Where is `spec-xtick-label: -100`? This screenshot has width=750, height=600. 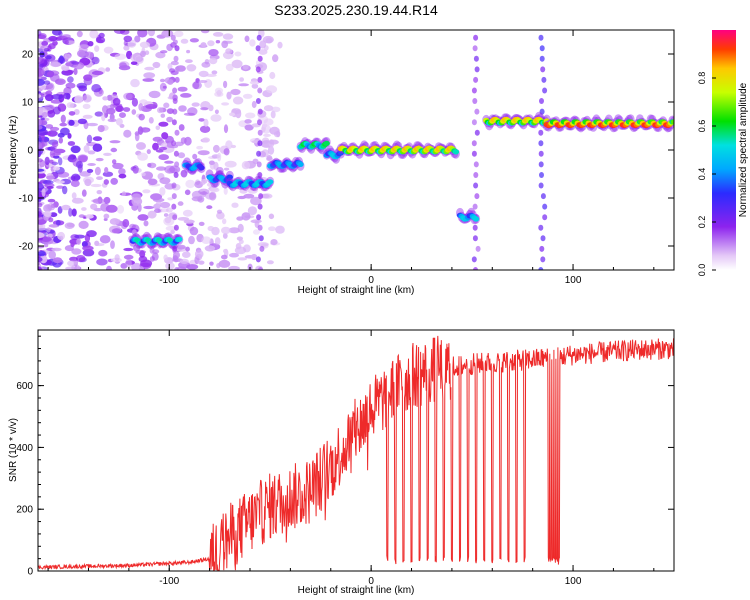
spec-xtick-label: -100 is located at coordinates (169, 280).